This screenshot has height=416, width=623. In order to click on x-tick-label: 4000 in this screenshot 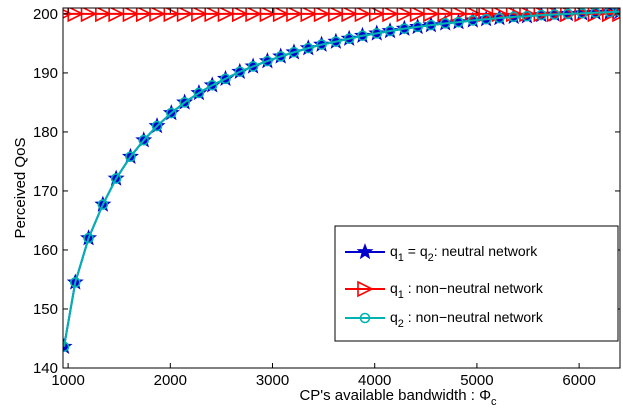, I will do `click(374, 380)`.